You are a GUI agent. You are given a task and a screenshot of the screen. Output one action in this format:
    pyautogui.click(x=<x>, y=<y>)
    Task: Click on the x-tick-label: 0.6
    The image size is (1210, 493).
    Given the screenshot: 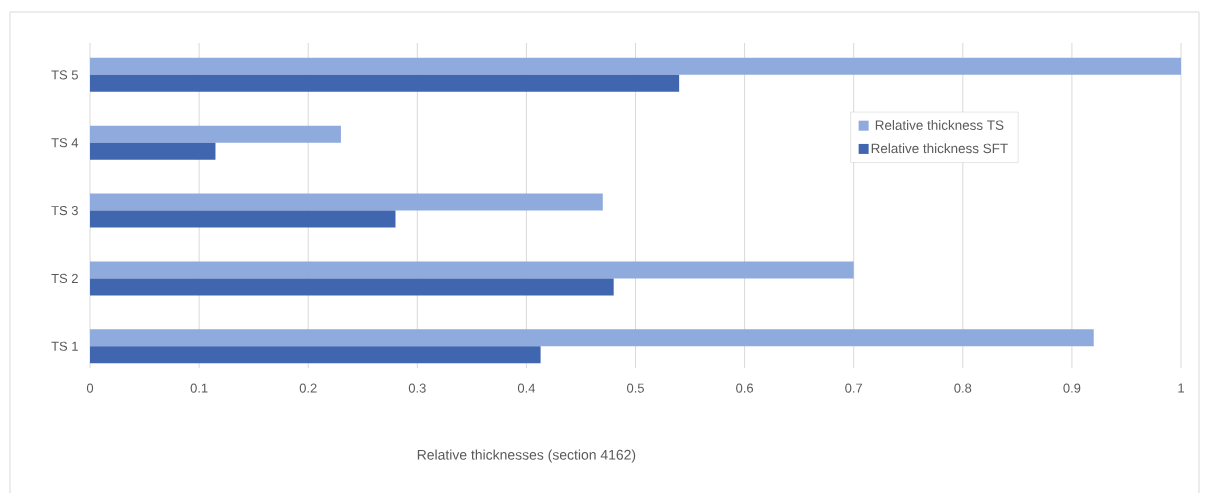 What is the action you would take?
    pyautogui.click(x=745, y=388)
    